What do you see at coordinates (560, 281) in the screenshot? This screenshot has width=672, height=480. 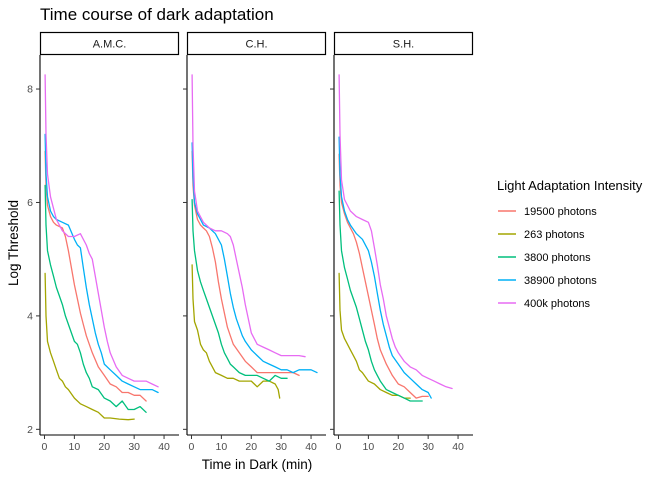 I see `legend-label: 38900 photons` at bounding box center [560, 281].